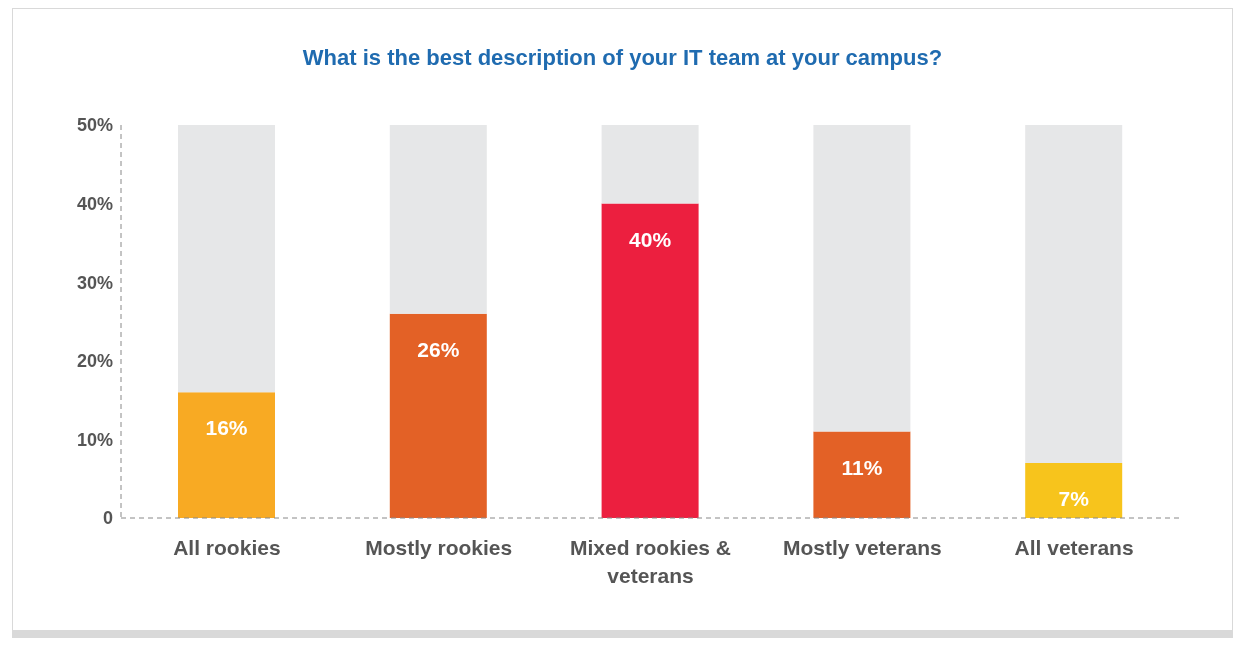 This screenshot has width=1238, height=647. Describe the element at coordinates (650, 239) in the screenshot. I see `data-label: 40%` at that location.